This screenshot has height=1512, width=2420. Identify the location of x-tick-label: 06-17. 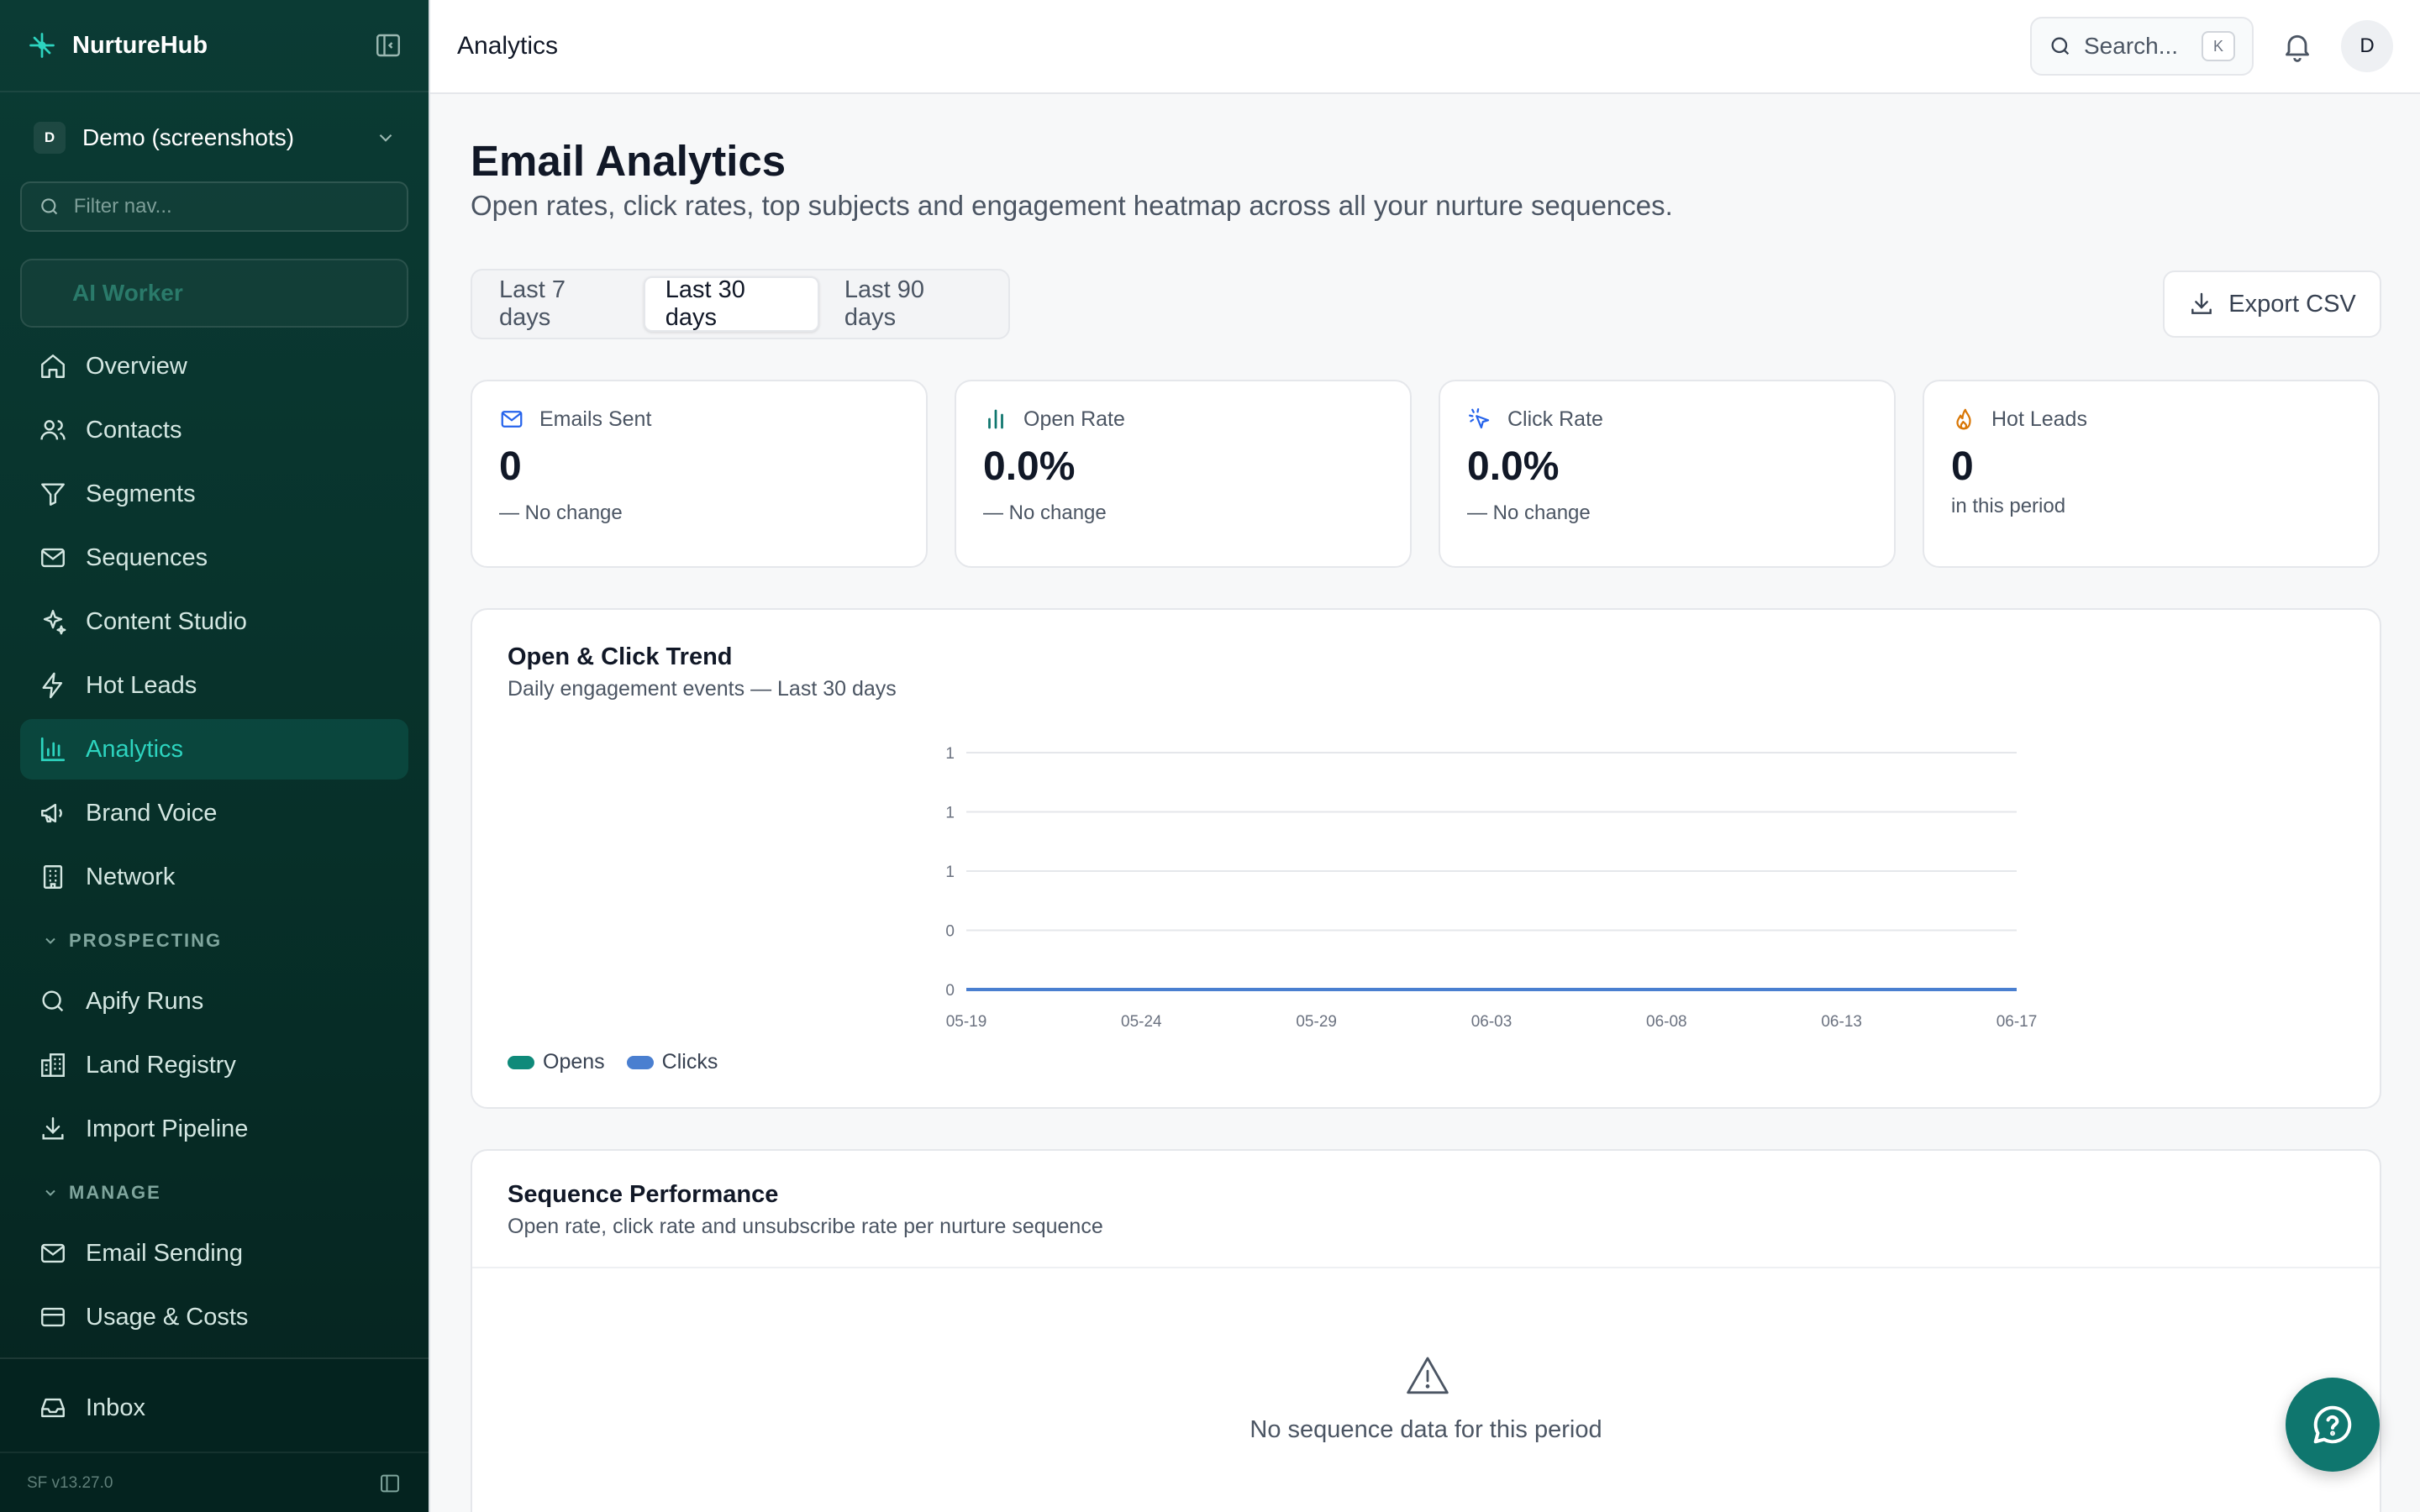
(2017, 1022).